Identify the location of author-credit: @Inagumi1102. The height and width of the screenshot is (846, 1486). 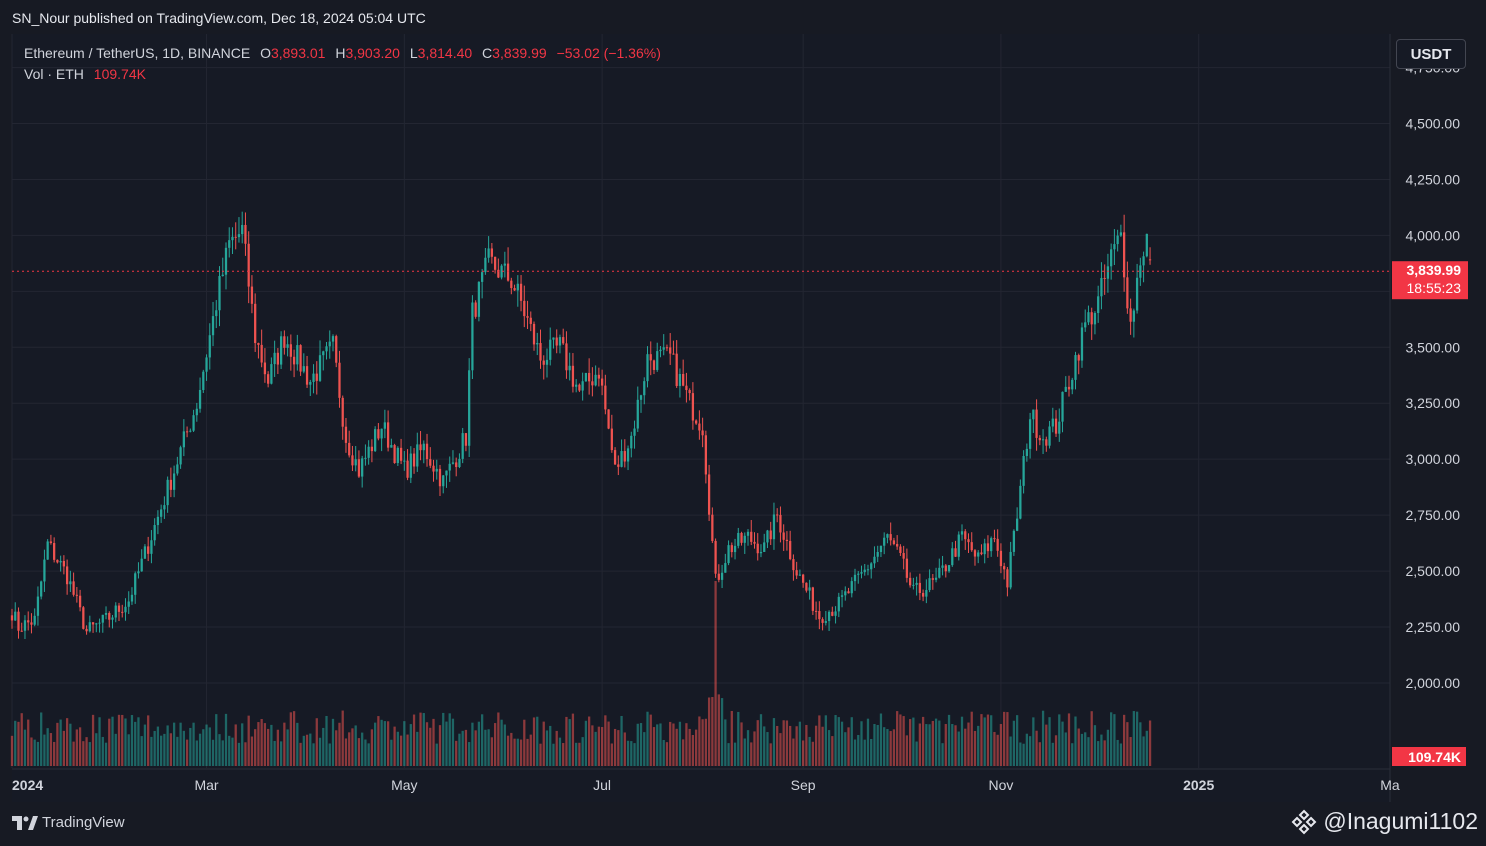
(1384, 821).